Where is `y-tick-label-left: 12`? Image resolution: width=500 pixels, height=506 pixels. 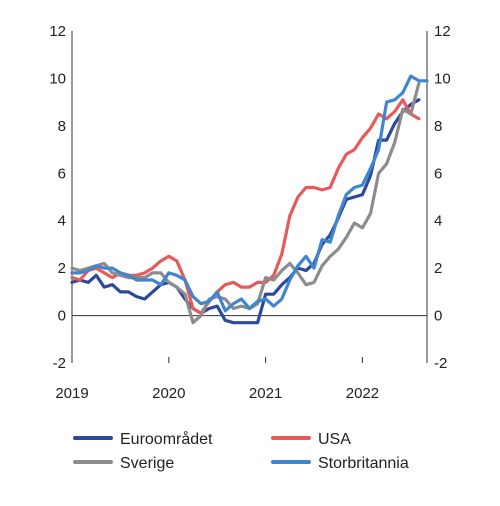 y-tick-label-left: 12 is located at coordinates (57, 31).